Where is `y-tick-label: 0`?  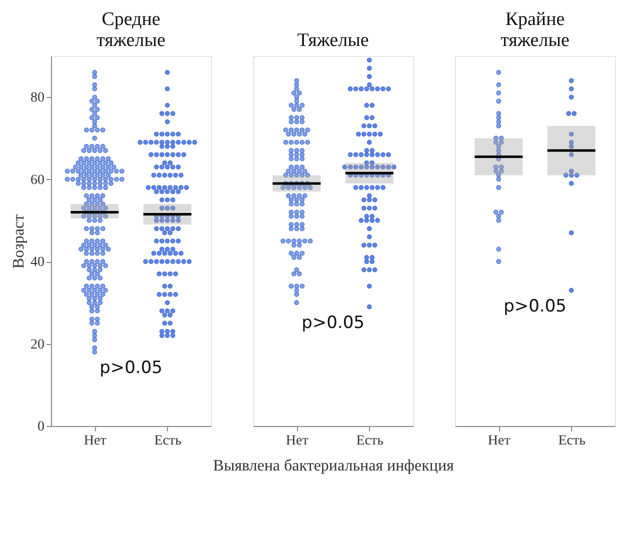 y-tick-label: 0 is located at coordinates (41, 427).